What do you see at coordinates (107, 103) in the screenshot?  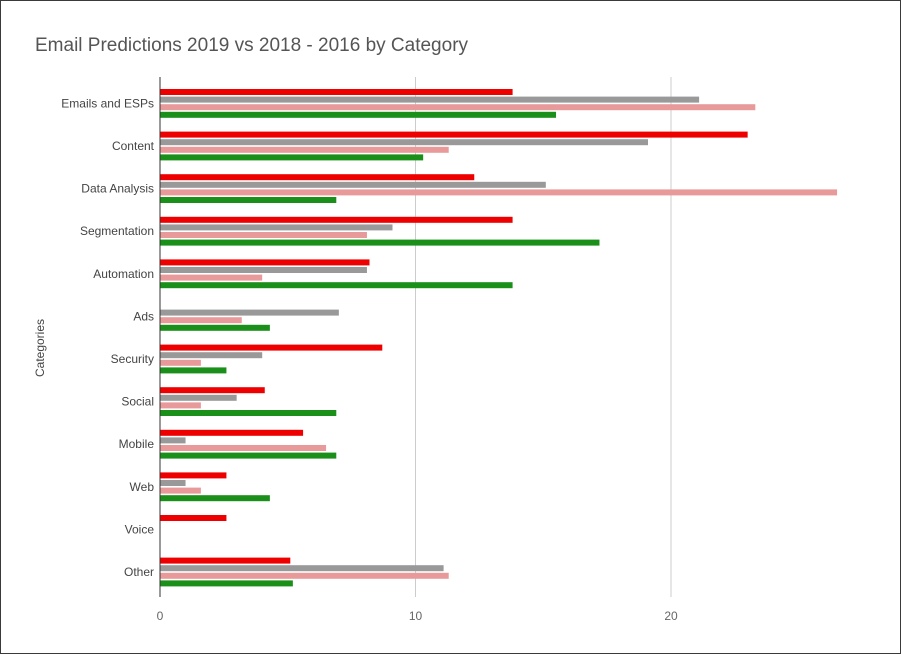 I see `category-label: Emails and ESPs` at bounding box center [107, 103].